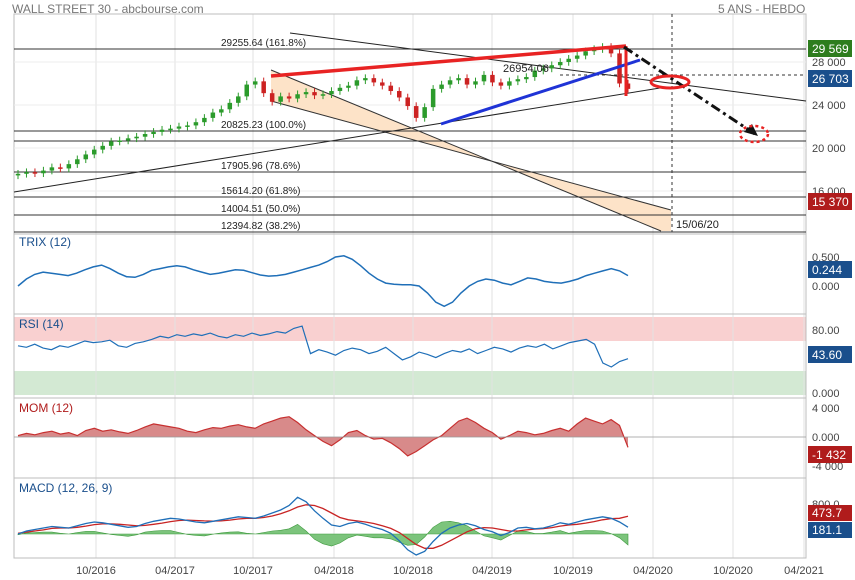  What do you see at coordinates (826, 394) in the screenshot?
I see `rsi-y-tick-label: 0.000` at bounding box center [826, 394].